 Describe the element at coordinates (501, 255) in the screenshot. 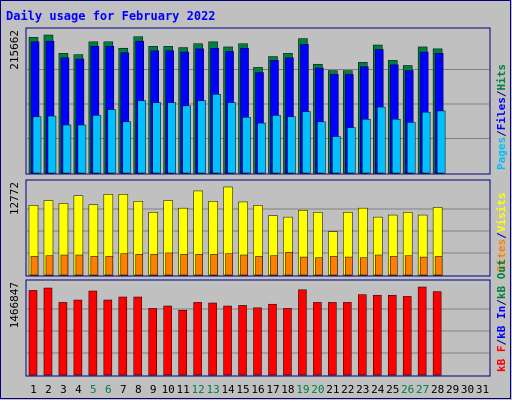

I see `legend-entry: Sites` at that location.